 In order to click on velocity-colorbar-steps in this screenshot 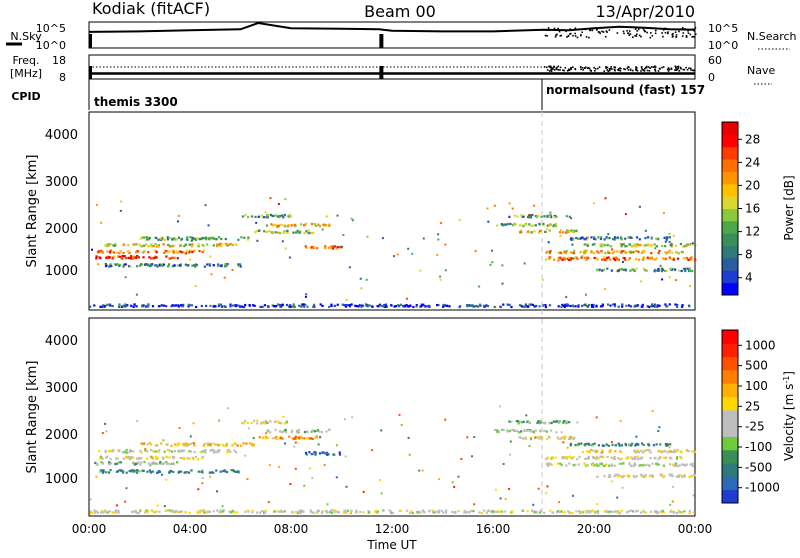, I will do `click(730, 417)`.